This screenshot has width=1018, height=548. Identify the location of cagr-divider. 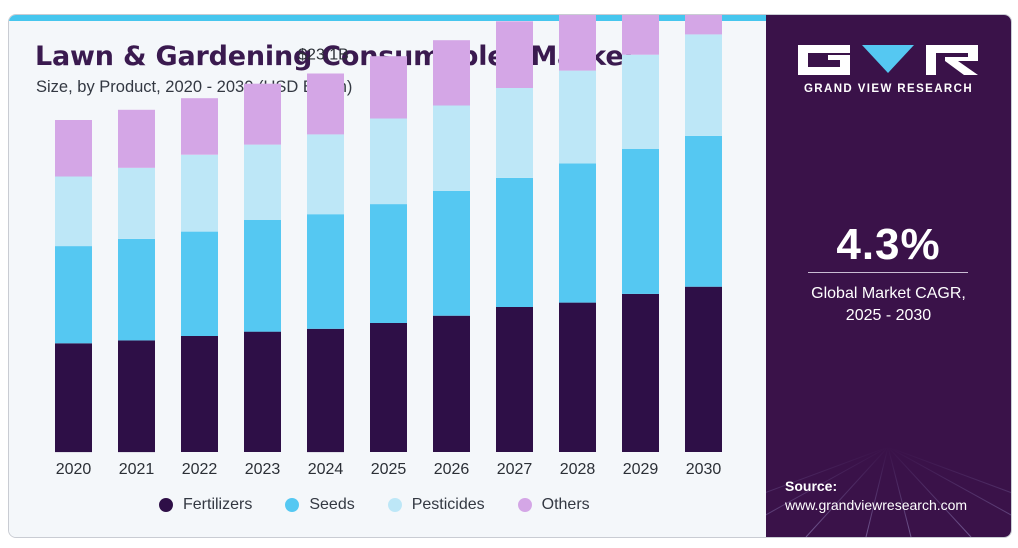
(888, 272).